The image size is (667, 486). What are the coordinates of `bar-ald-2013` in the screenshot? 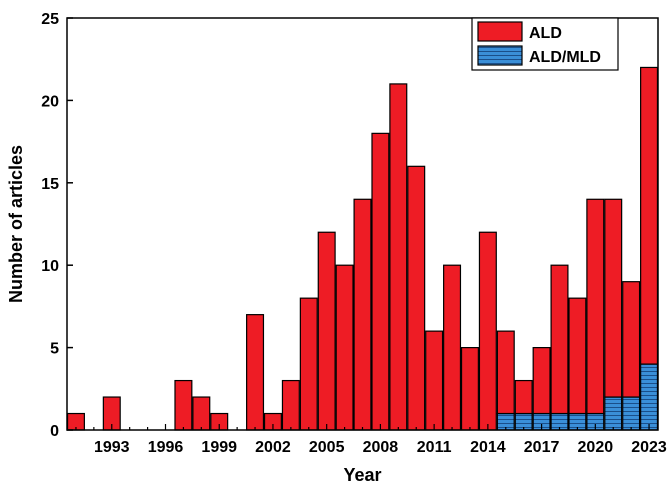 It's located at (469, 389).